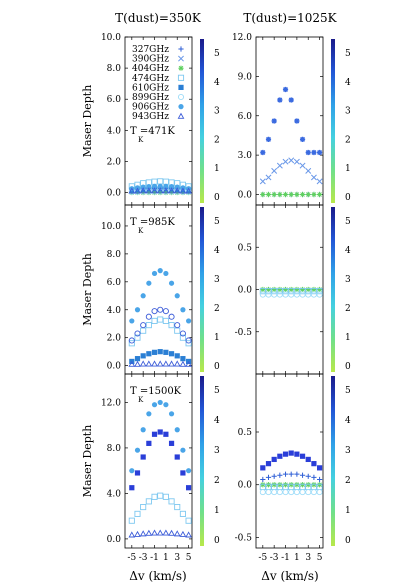 This screenshot has height=585, width=413. I want to click on y-tick-label: 9.0, so click(245, 77).